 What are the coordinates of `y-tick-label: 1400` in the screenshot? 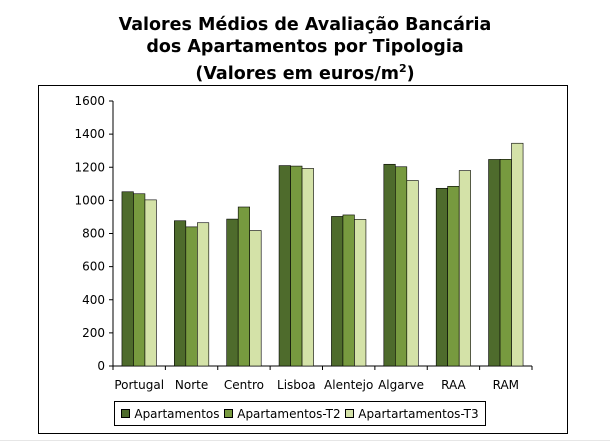 It's located at (89, 134).